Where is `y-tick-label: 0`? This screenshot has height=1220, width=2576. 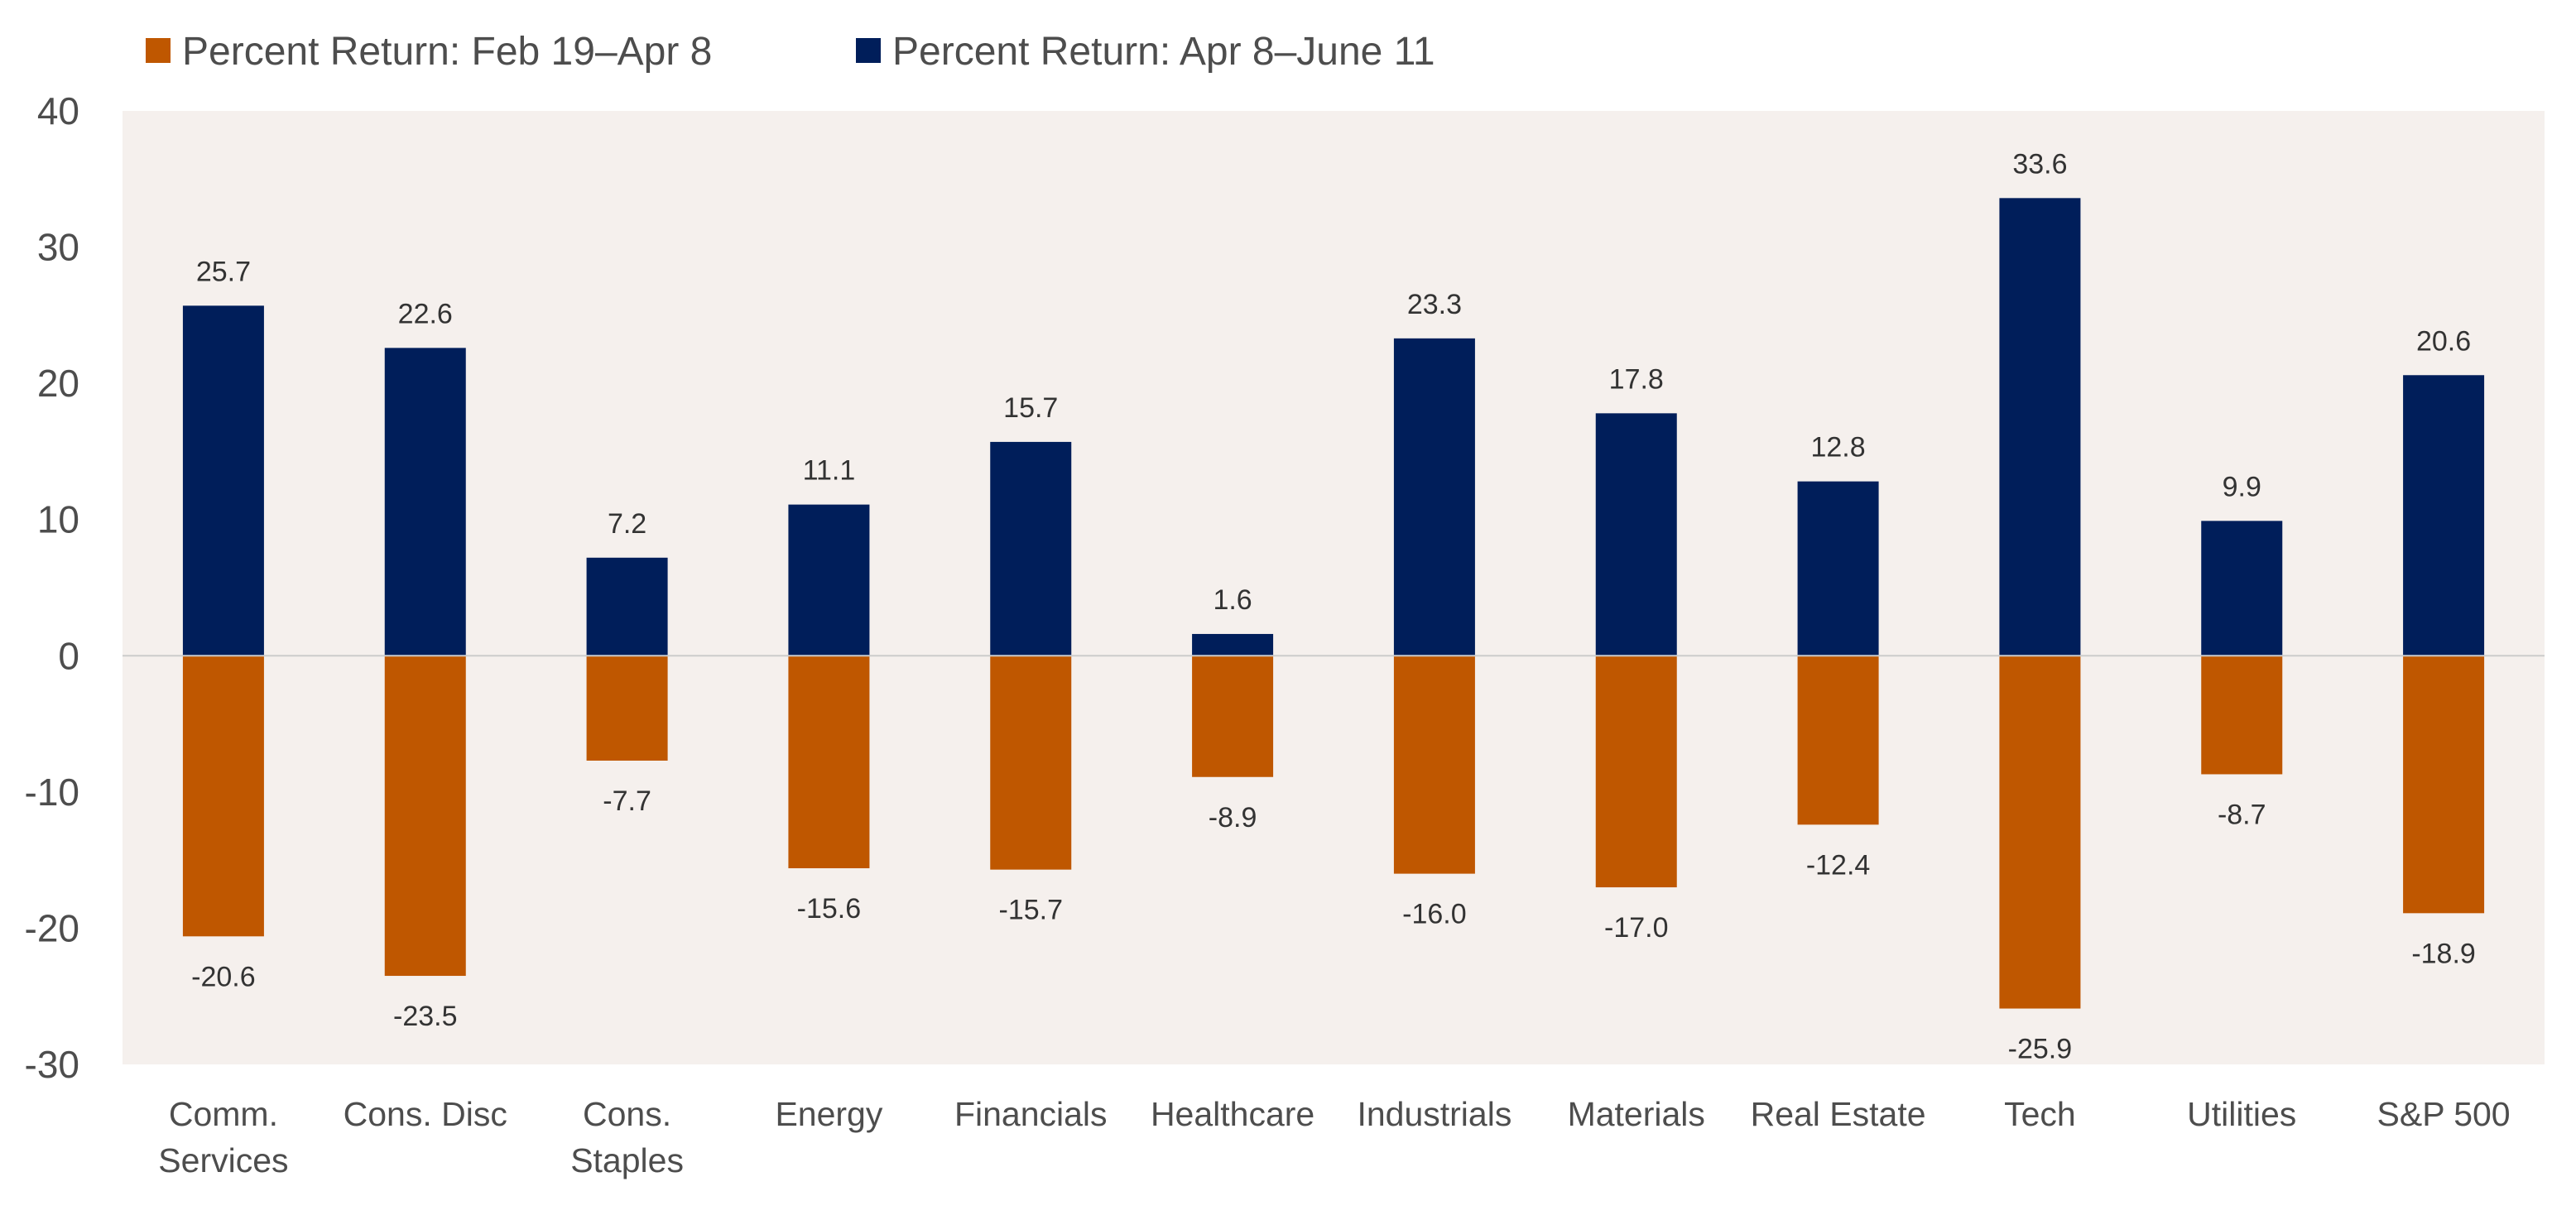
y-tick-label: 0 is located at coordinates (68, 655).